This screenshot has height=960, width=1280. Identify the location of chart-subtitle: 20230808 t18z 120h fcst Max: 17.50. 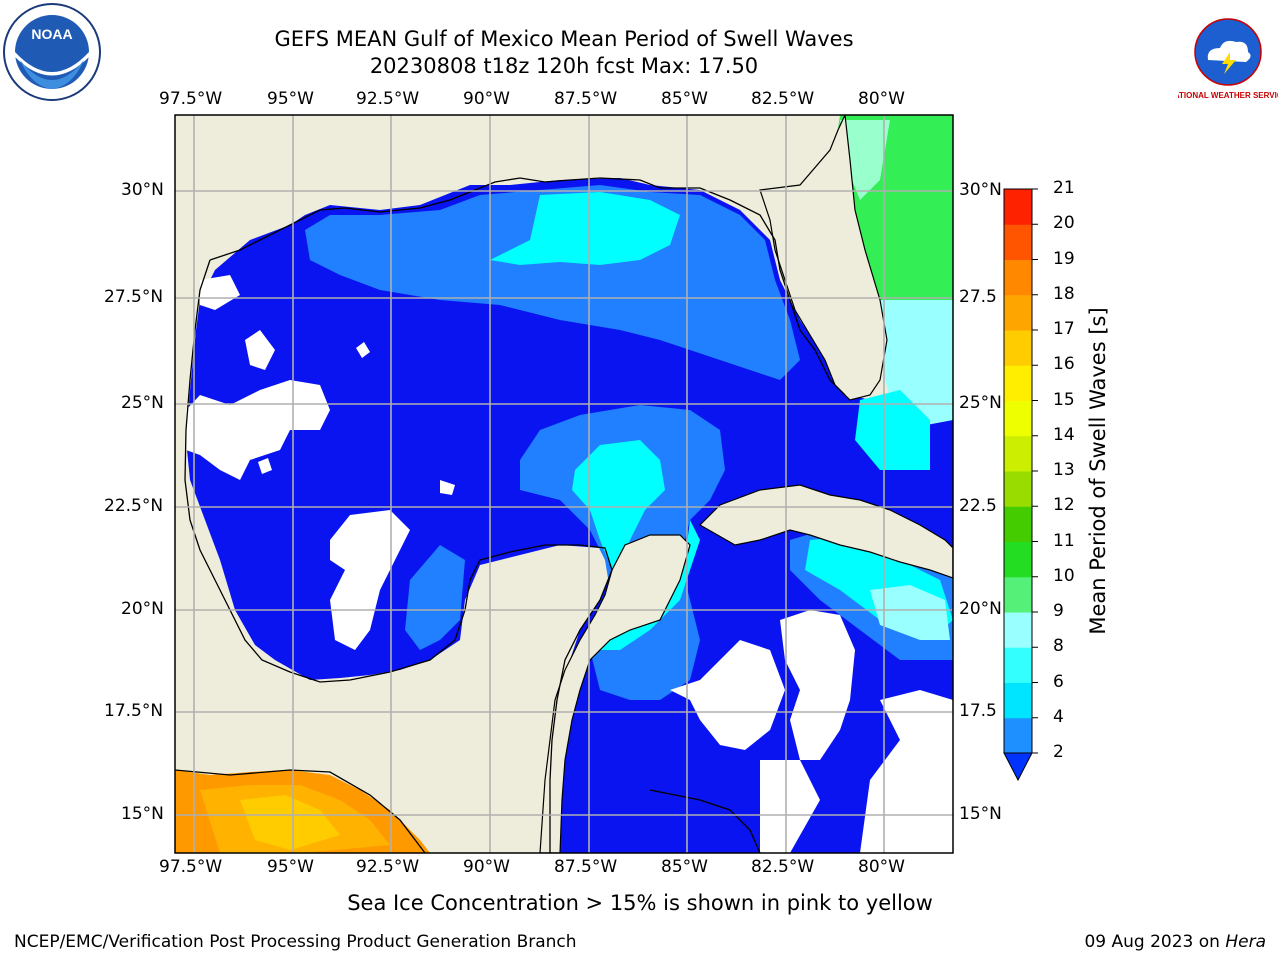
(564, 66).